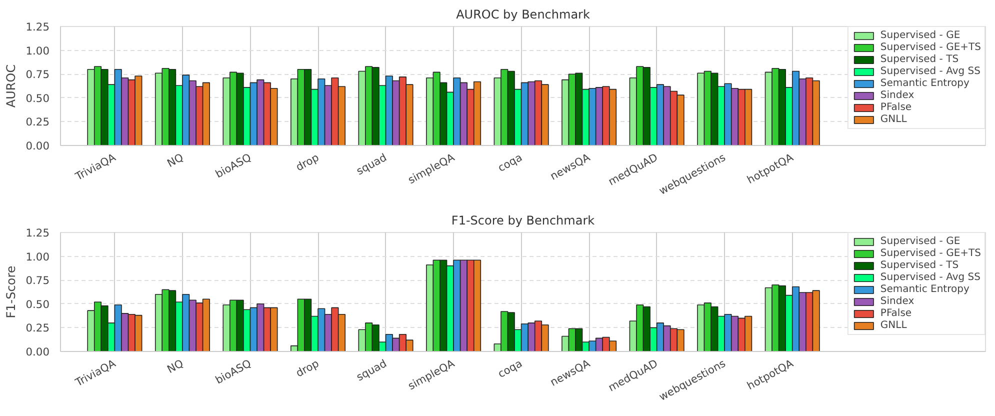  Describe the element at coordinates (523, 15) in the screenshot. I see `chart-title: AUROC by Benchmark` at that location.